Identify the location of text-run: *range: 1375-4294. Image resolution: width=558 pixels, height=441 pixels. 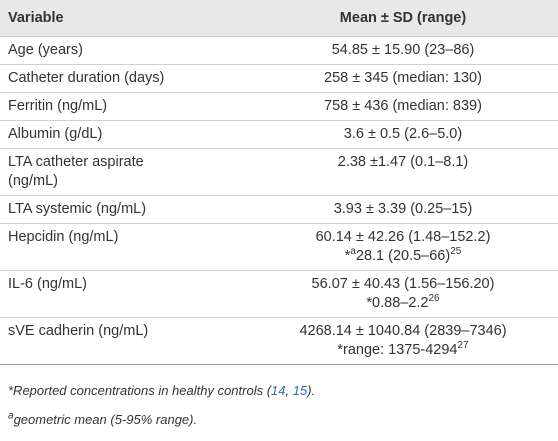
(397, 350).